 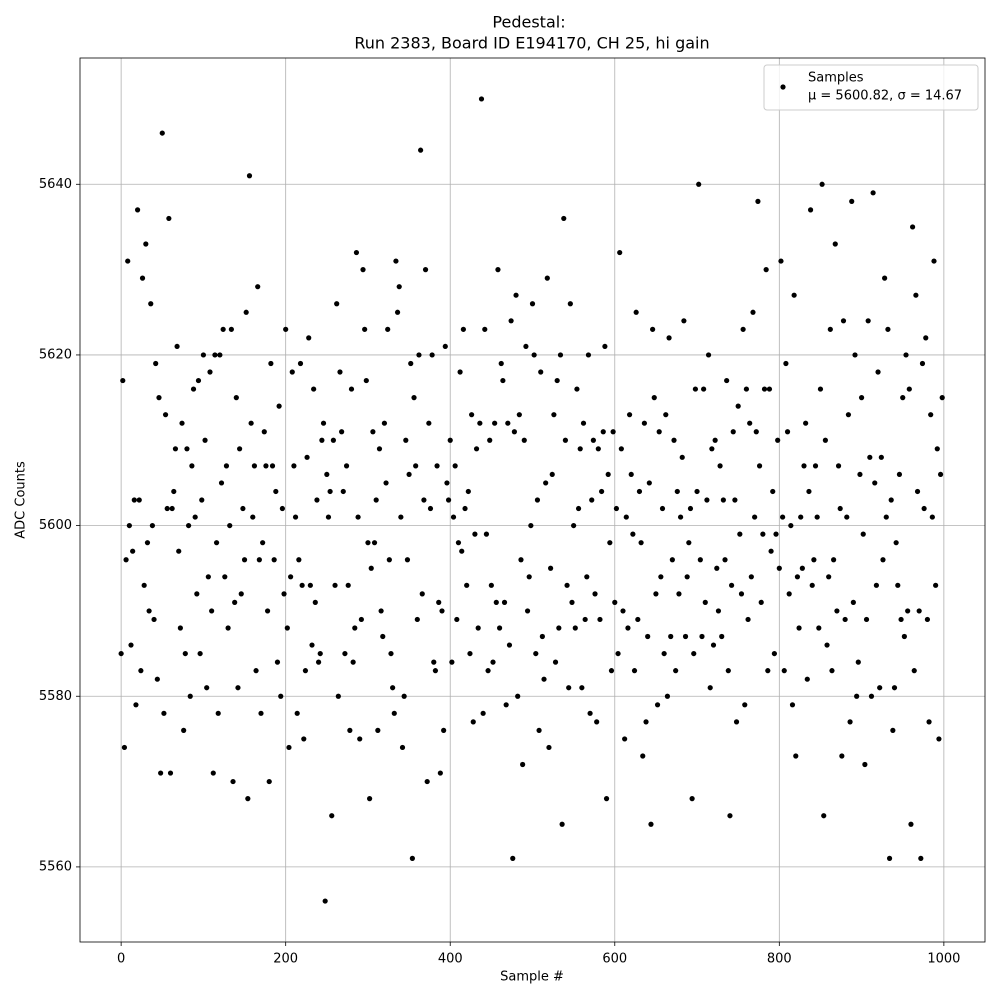 What do you see at coordinates (783, 87) in the screenshot?
I see `legend-marker` at bounding box center [783, 87].